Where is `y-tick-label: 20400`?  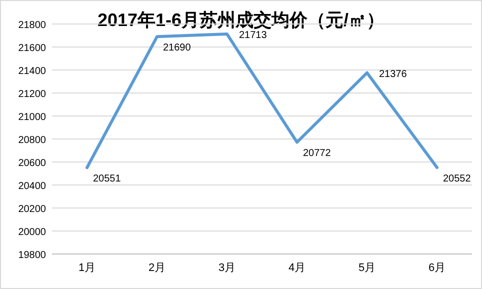
y-tick-label: 20400 is located at coordinates (32, 186).